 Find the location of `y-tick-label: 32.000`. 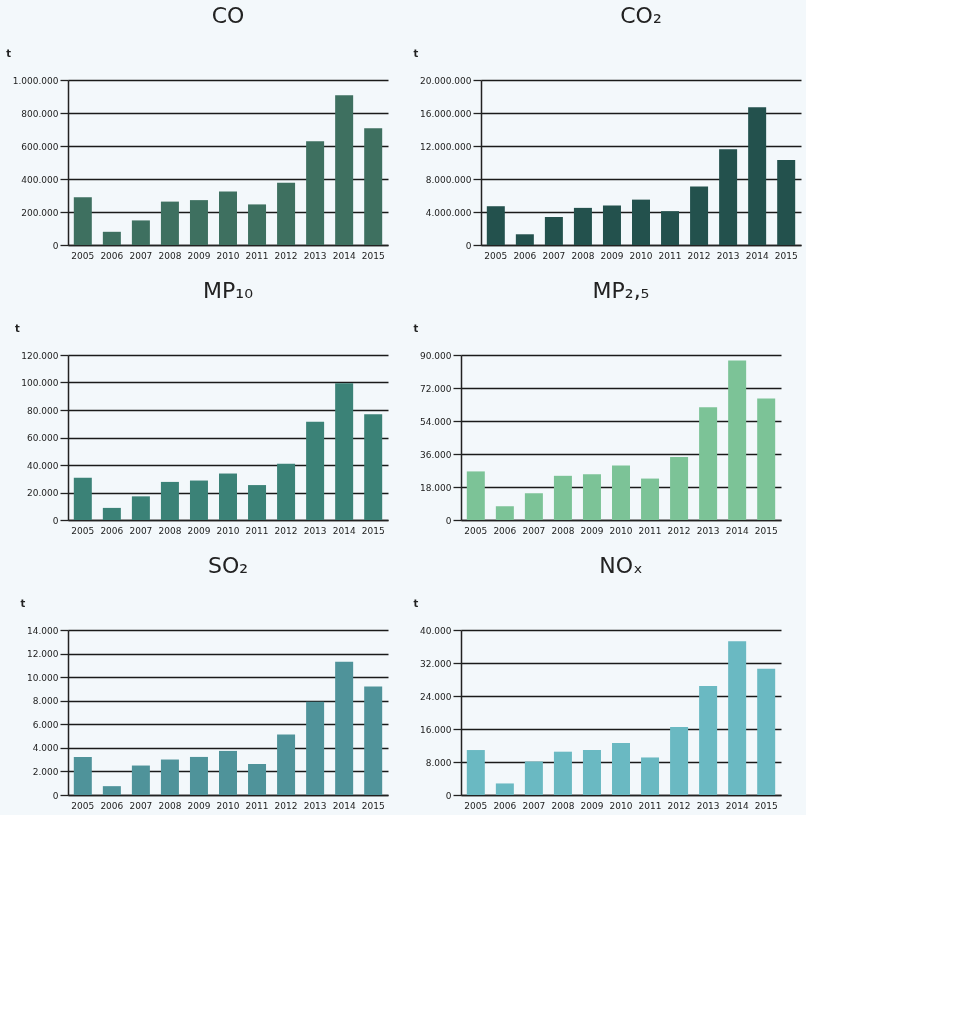

y-tick-label: 32.000 is located at coordinates (436, 663).